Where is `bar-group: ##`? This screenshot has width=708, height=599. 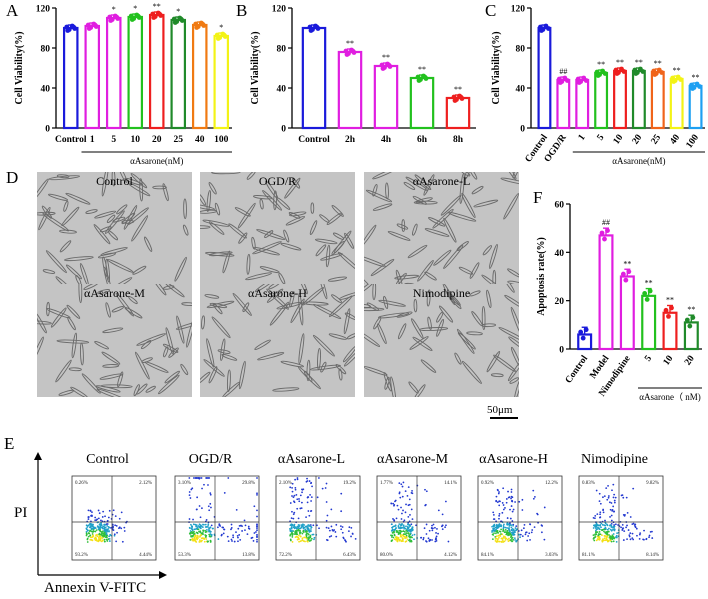 bar-group: ## is located at coordinates (563, 98).